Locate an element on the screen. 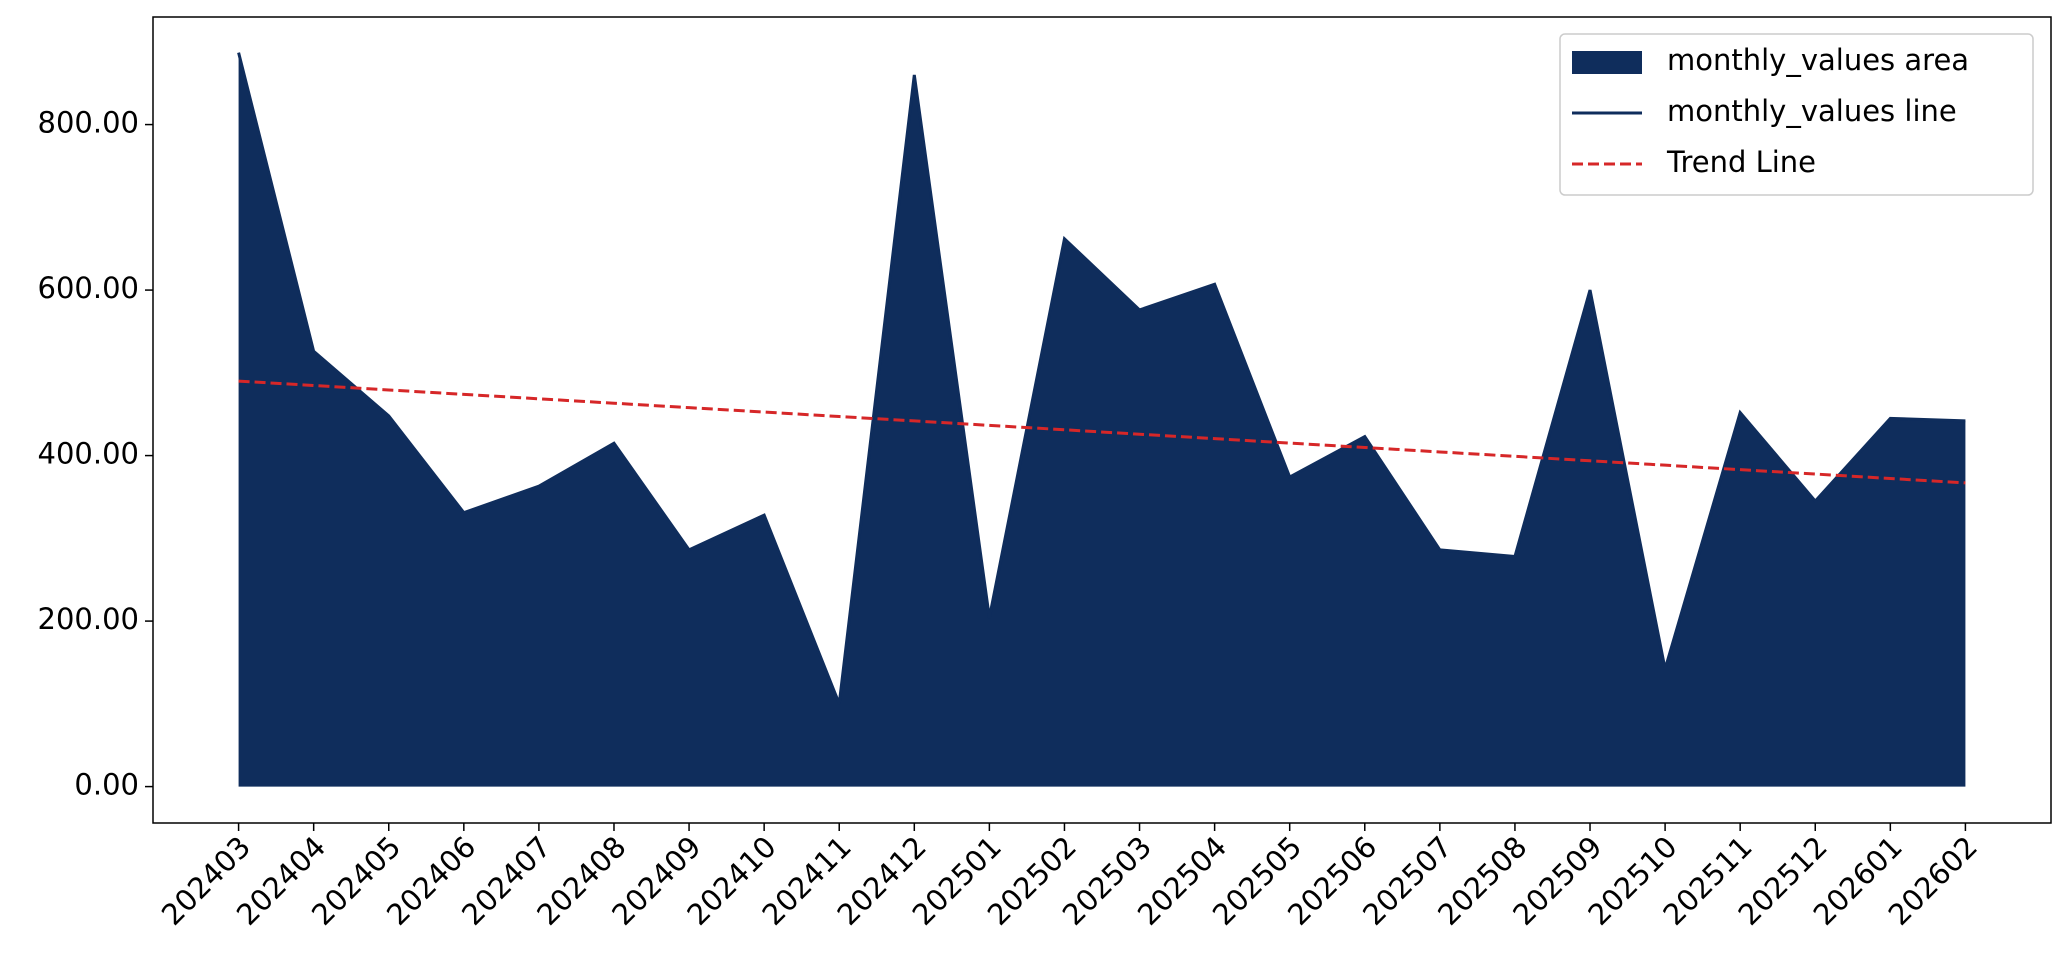 The width and height of the screenshot is (2069, 975). y-tick-label: 600.00 is located at coordinates (88, 288).